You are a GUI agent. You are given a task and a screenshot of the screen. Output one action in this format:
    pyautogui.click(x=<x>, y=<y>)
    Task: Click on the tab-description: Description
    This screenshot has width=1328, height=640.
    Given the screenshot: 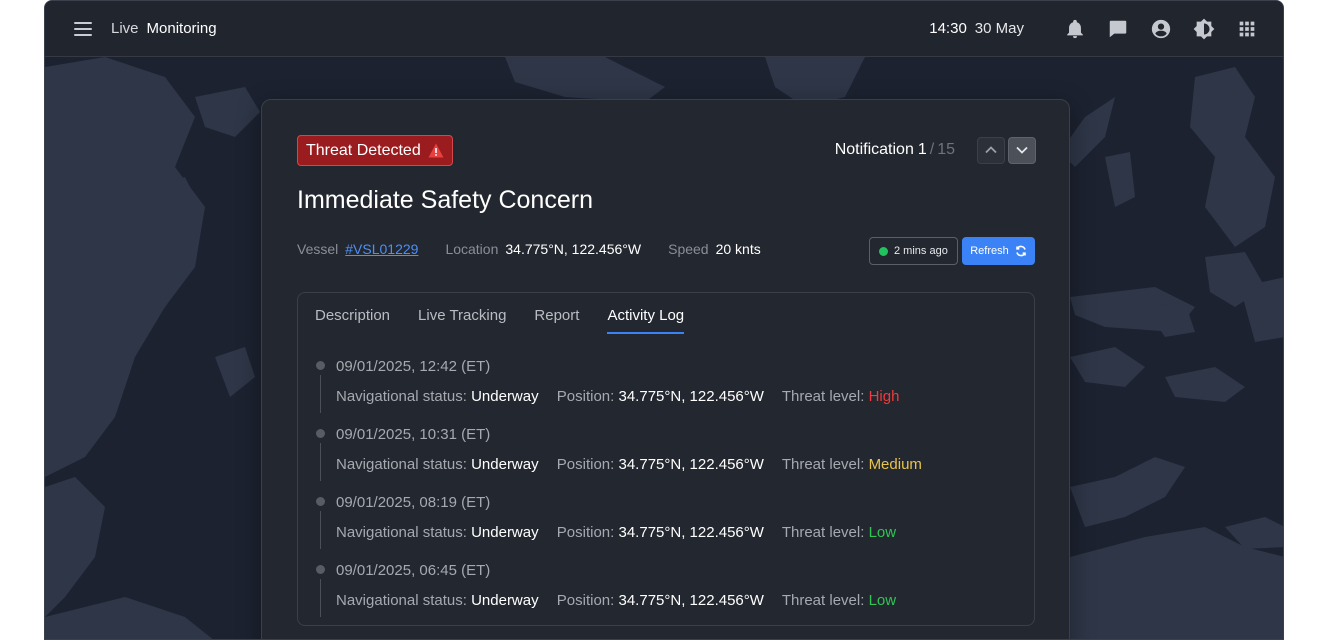 What is the action you would take?
    pyautogui.click(x=353, y=315)
    